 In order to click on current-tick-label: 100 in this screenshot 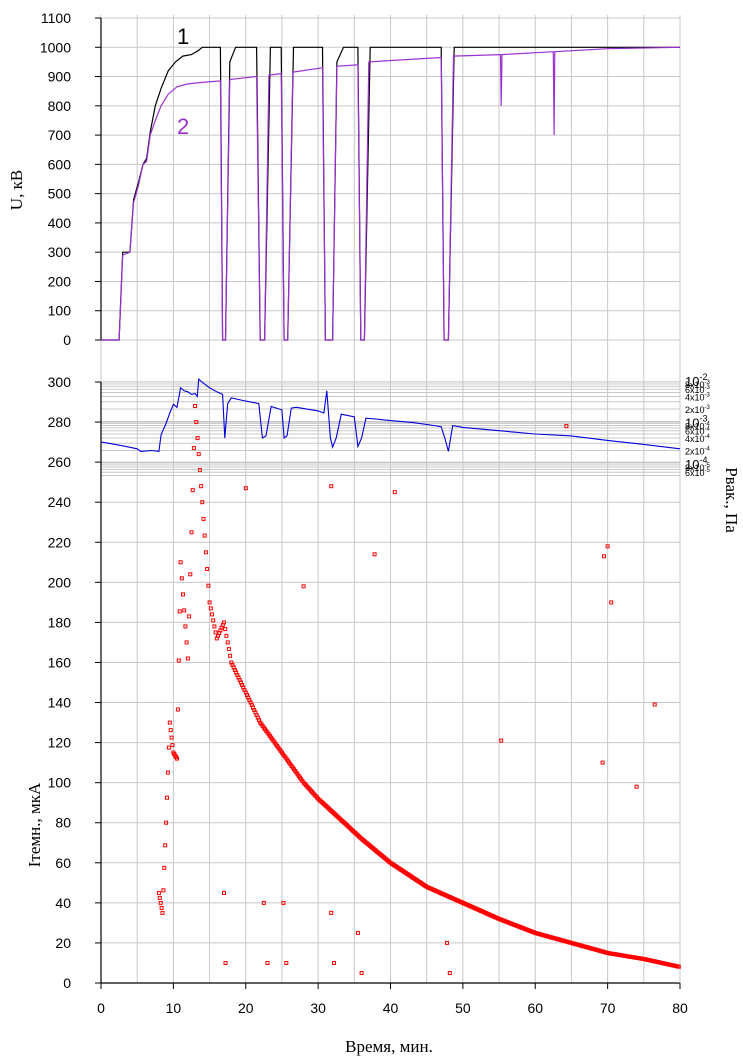, I will do `click(60, 783)`.